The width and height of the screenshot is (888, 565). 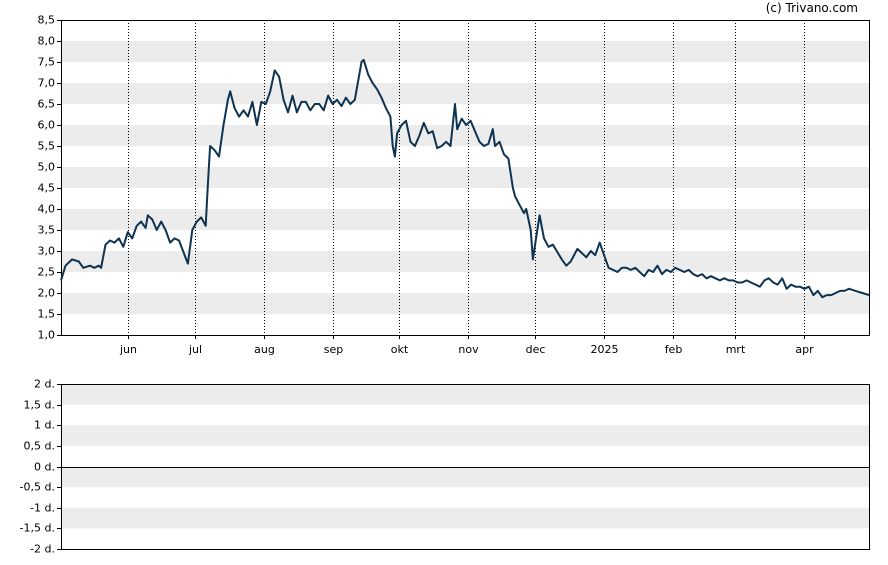 What do you see at coordinates (47, 62) in the screenshot?
I see `y-tick-label: 7,5` at bounding box center [47, 62].